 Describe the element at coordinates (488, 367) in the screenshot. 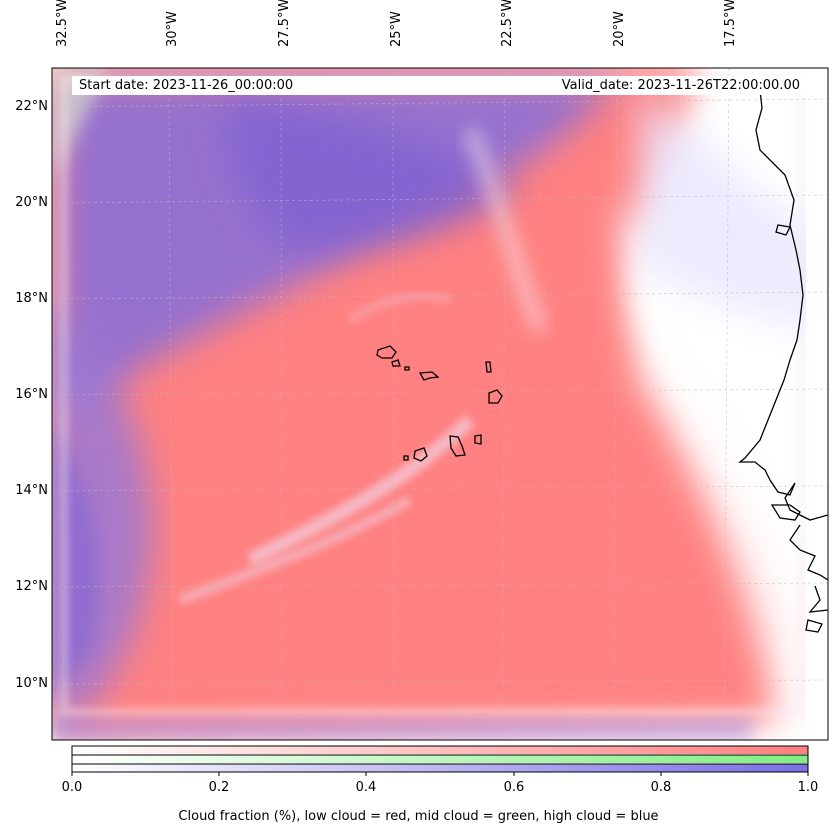

I see `island-sal` at that location.